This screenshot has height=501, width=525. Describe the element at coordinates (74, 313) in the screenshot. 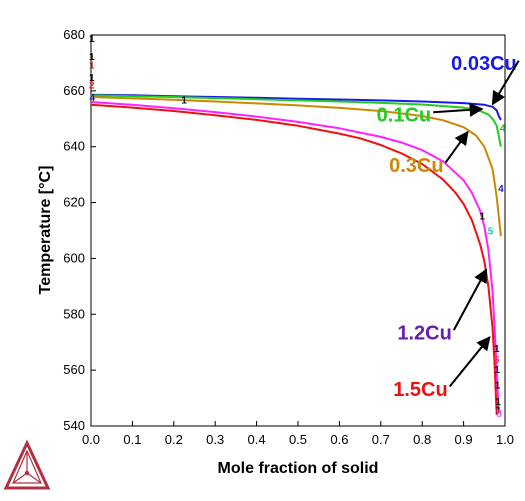

I see `y-tick-label: 580` at that location.